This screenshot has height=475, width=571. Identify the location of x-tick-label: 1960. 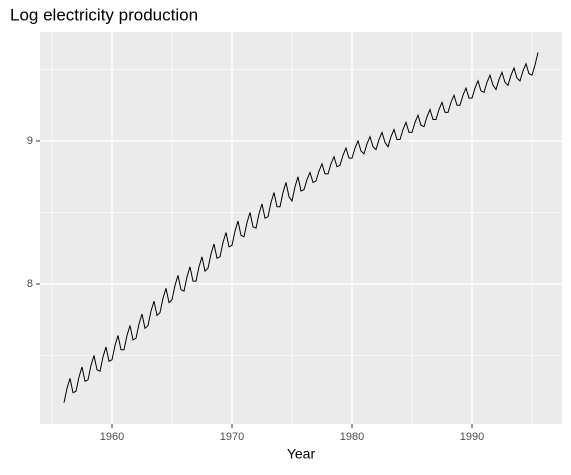
(112, 437).